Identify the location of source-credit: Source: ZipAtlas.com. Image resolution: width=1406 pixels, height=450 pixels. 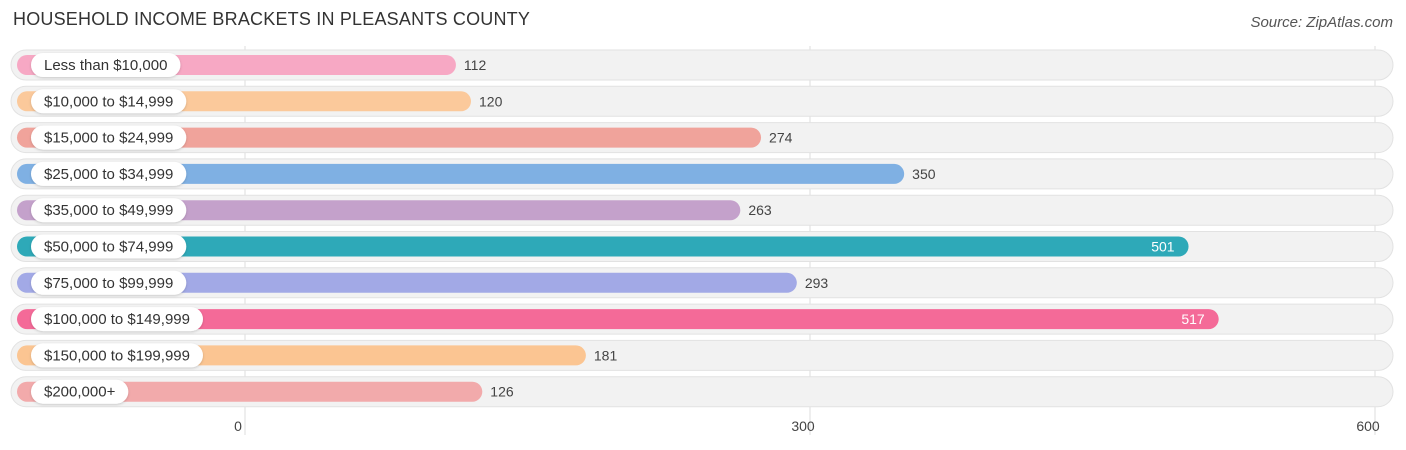
(1321, 22).